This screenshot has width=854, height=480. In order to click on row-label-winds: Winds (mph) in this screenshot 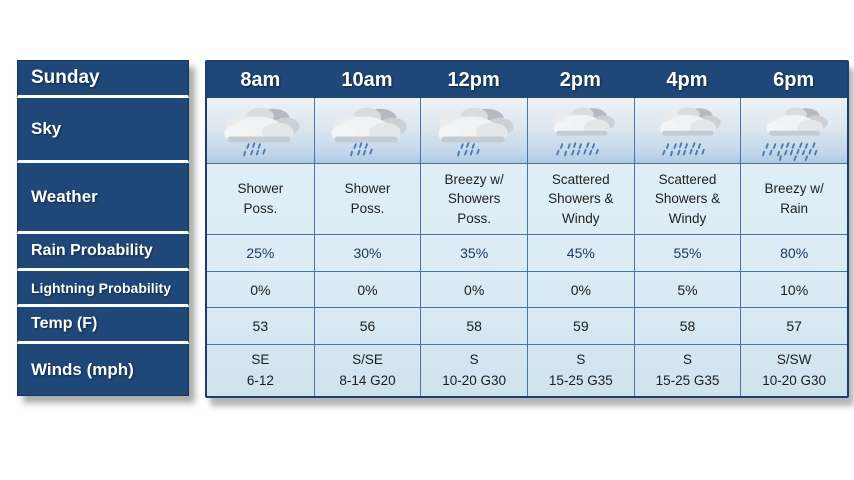, I will do `click(103, 370)`.